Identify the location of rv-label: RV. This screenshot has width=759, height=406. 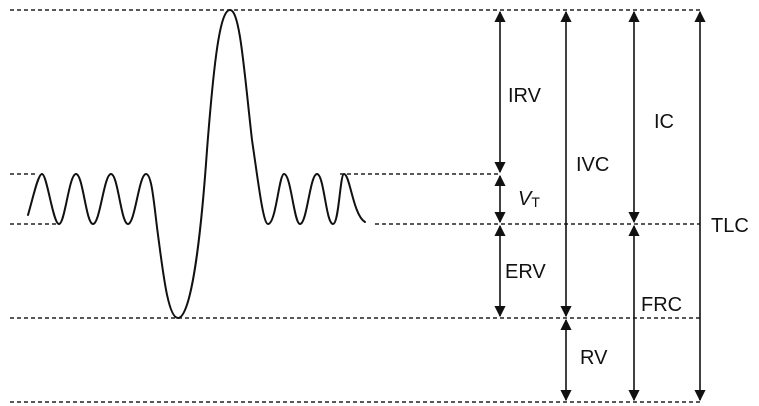
(594, 358).